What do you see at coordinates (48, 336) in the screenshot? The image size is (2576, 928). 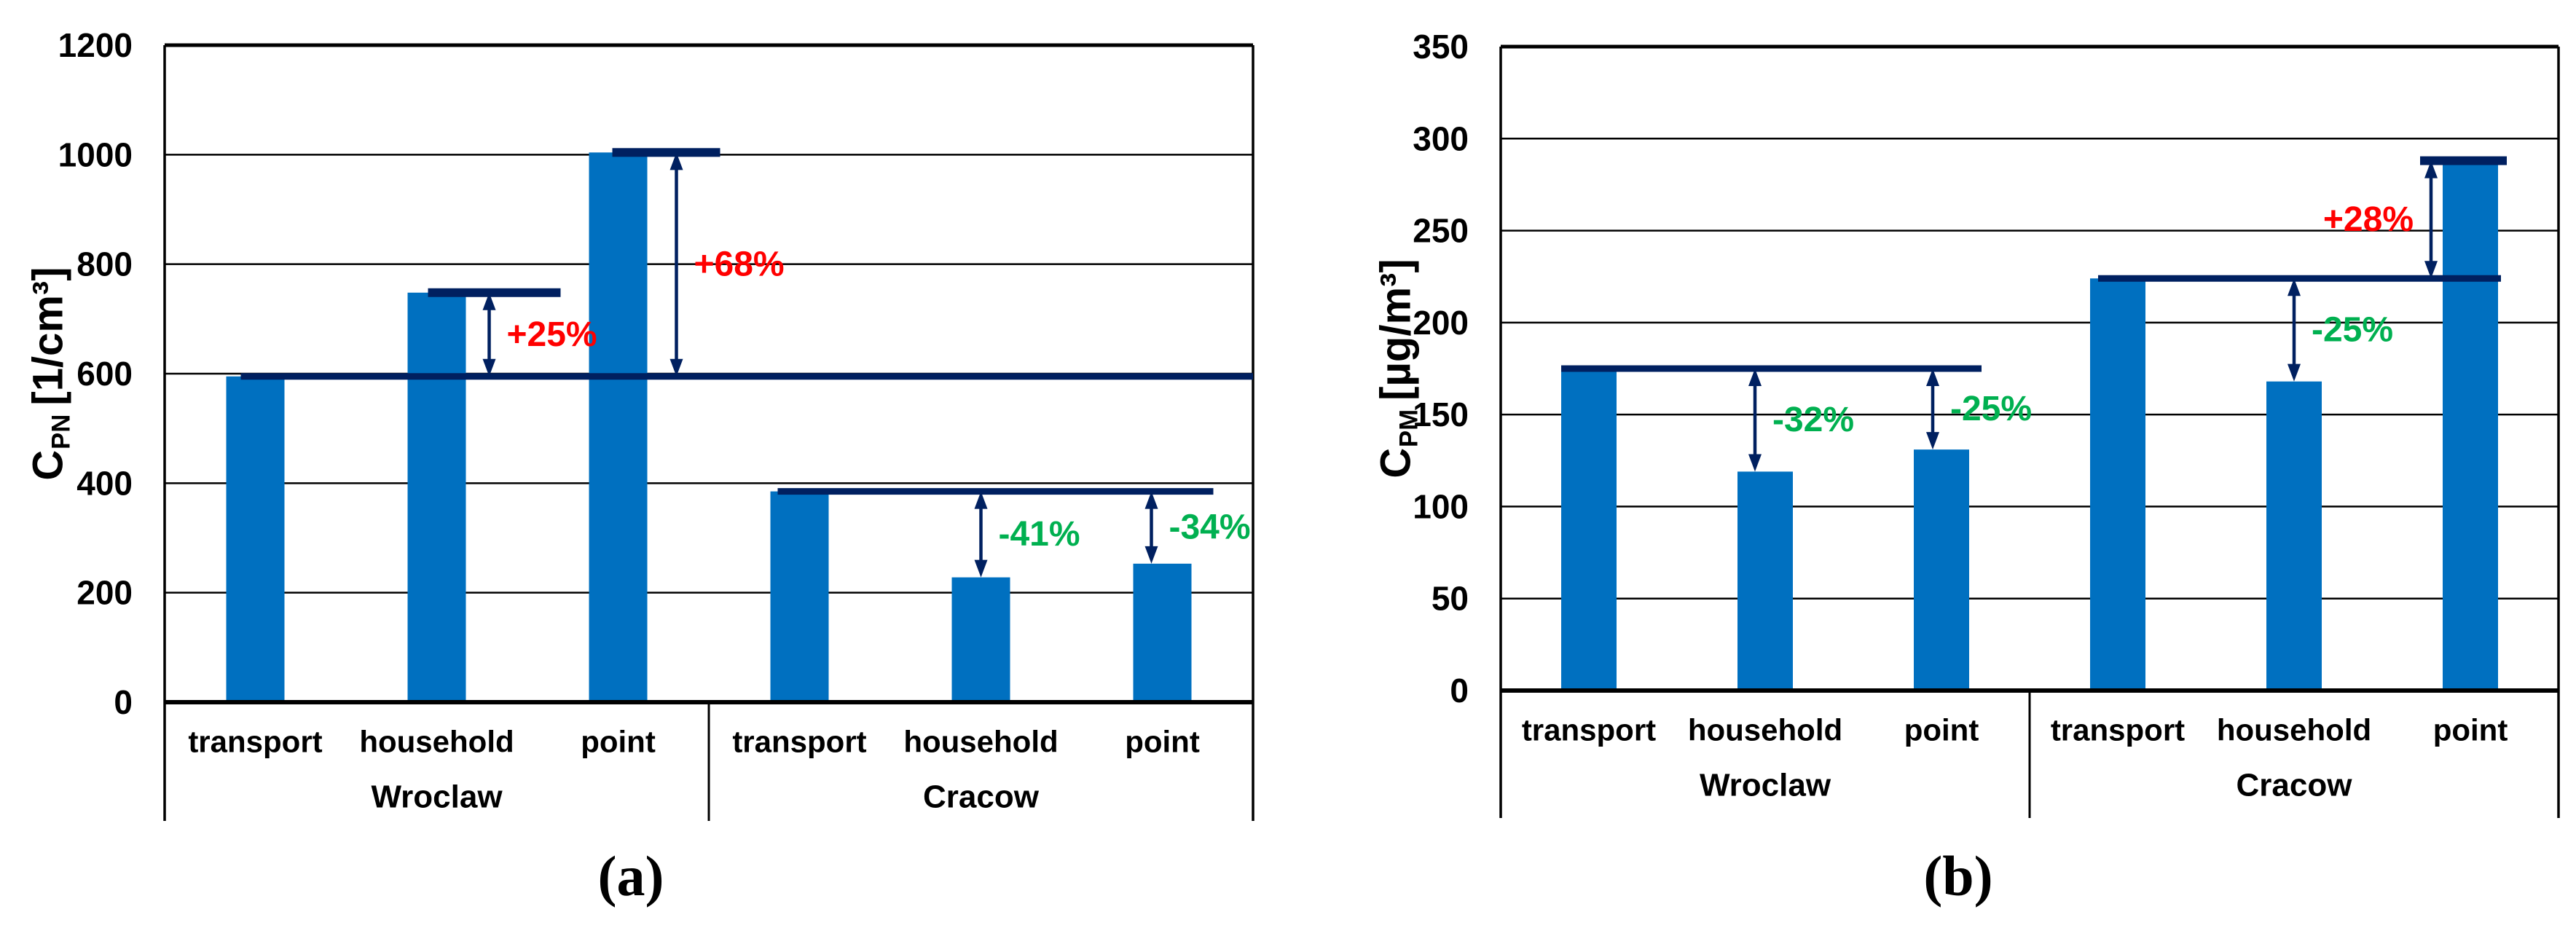 I see `y-axis-unit-a: [1/cm³]` at bounding box center [48, 336].